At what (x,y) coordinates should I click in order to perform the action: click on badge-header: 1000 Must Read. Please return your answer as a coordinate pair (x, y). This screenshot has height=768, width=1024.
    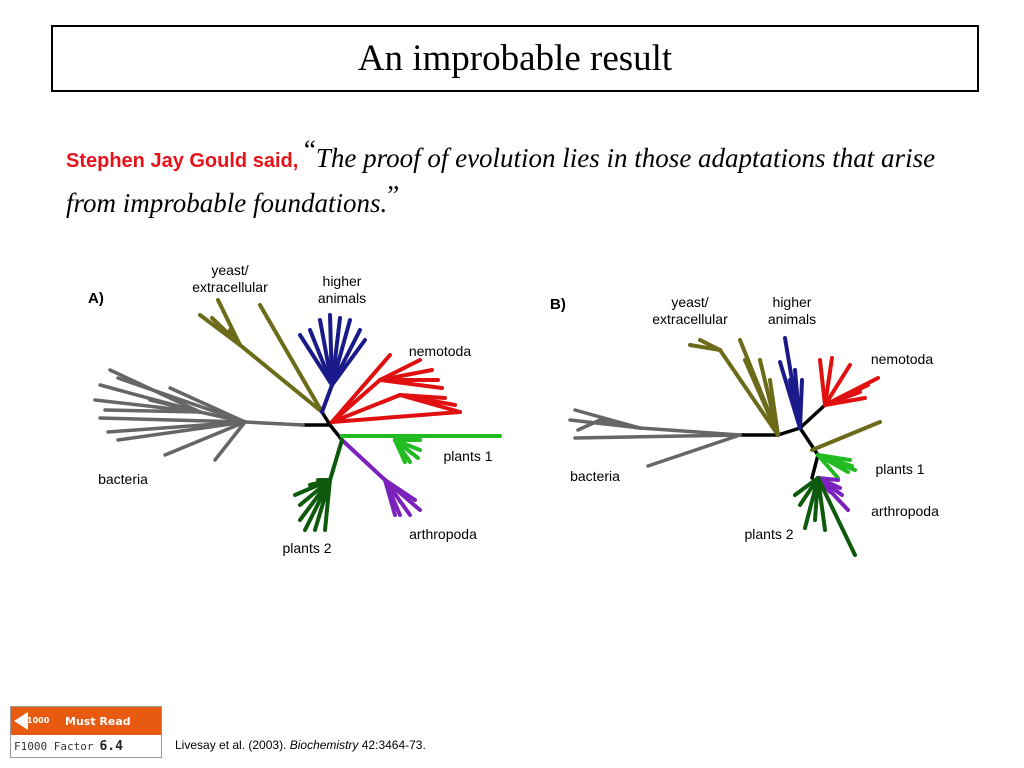
    Looking at the image, I should click on (86, 721).